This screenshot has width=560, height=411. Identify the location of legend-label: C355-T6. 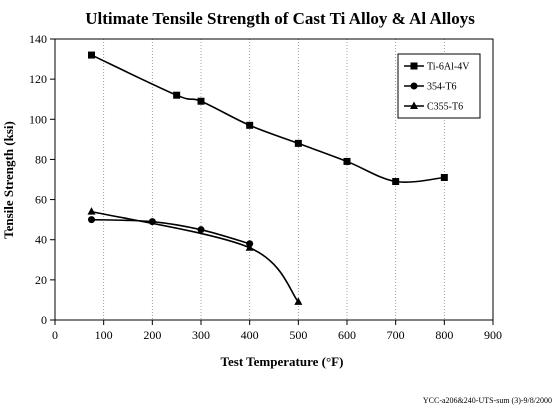
(445, 107).